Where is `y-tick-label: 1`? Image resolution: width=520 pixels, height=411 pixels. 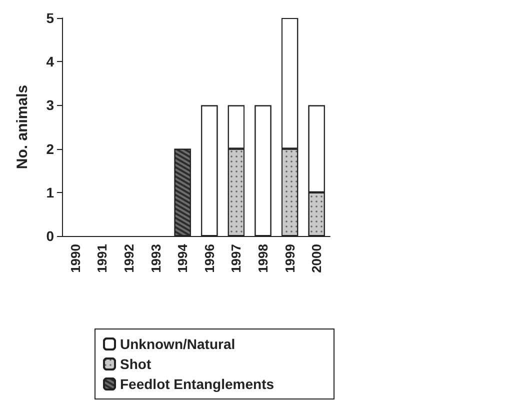
y-tick-label: 1 is located at coordinates (50, 192).